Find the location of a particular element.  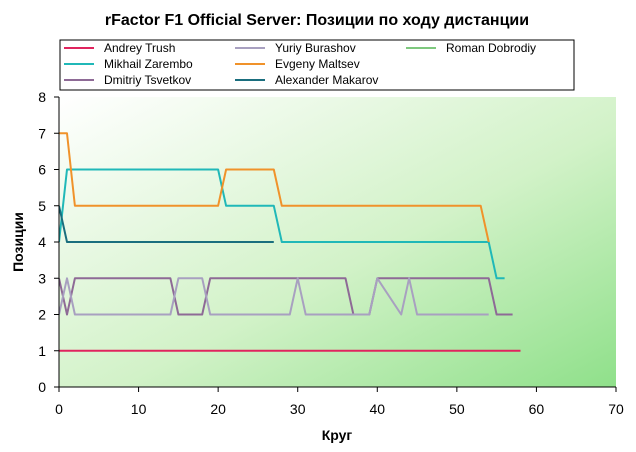

x-tick-label: 30 is located at coordinates (298, 409).